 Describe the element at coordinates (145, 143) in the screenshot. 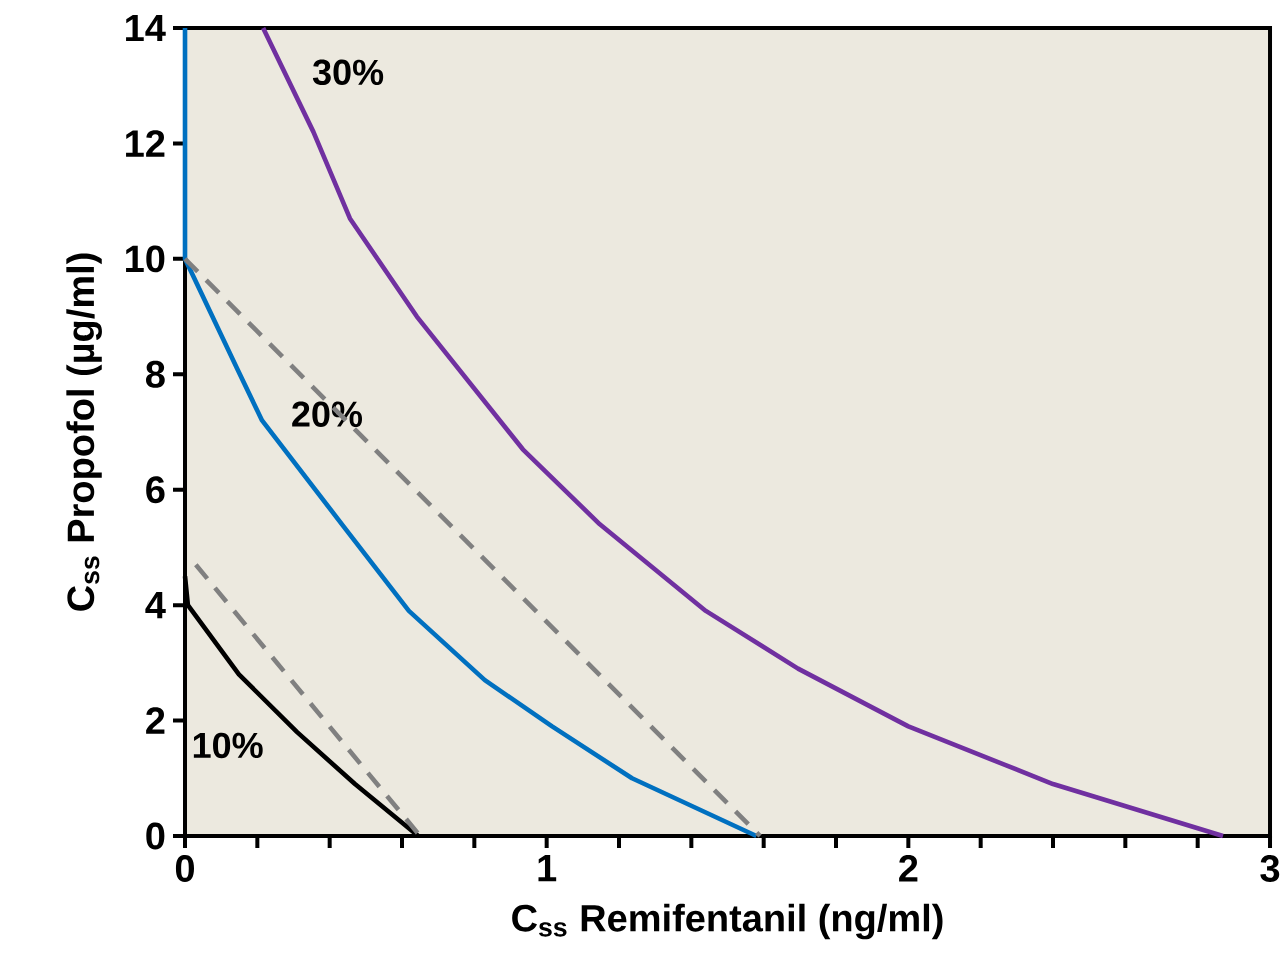

I see `y-tick-label: 12` at that location.